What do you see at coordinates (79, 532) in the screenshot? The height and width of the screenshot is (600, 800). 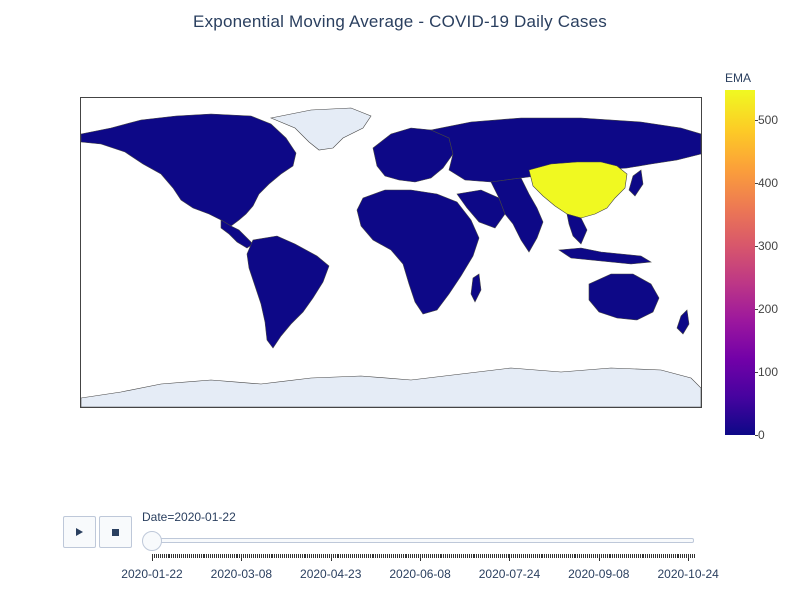 I see `play-button` at bounding box center [79, 532].